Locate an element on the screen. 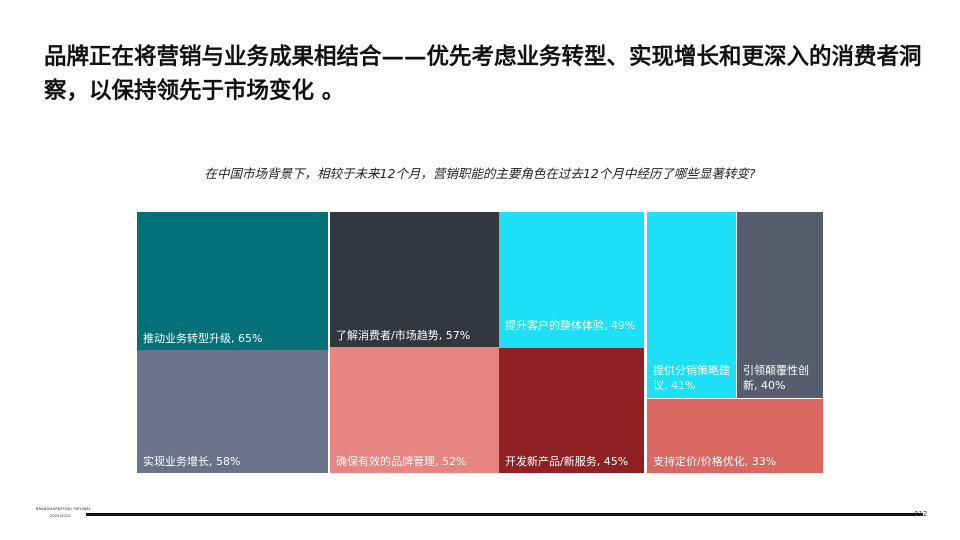 This screenshot has height=540, width=960. treemap-tile: 了解消费者/市场趋势, 57% is located at coordinates (414, 279).